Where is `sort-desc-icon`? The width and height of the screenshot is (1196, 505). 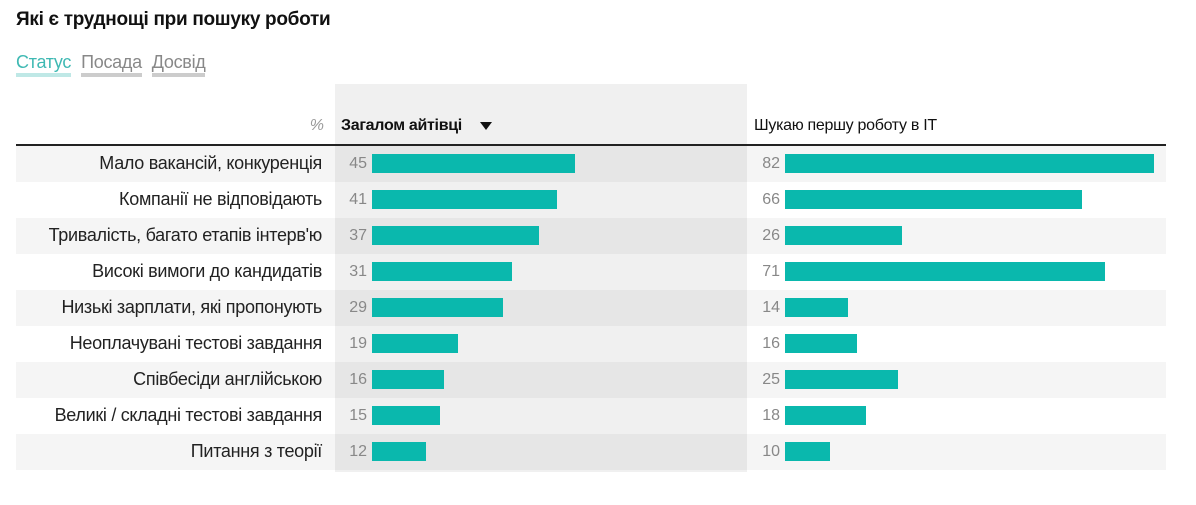 sort-desc-icon is located at coordinates (485, 125).